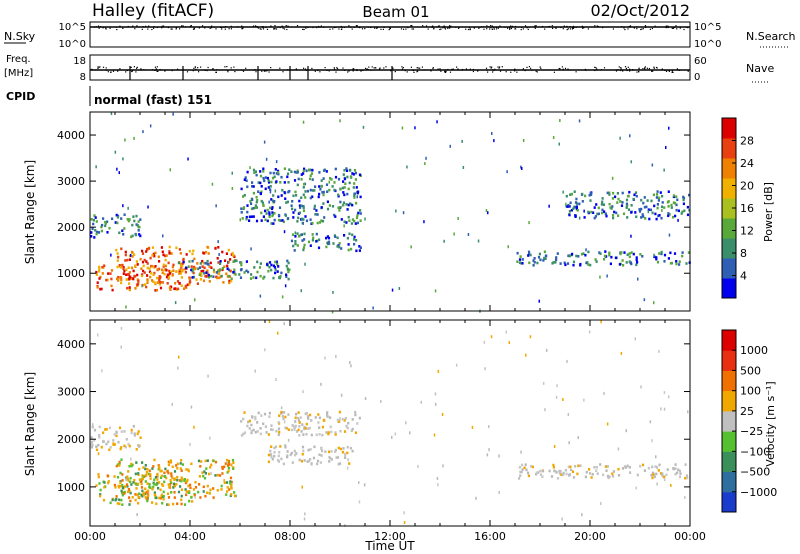  I want to click on x-axis-label: Time UT, so click(389, 546).